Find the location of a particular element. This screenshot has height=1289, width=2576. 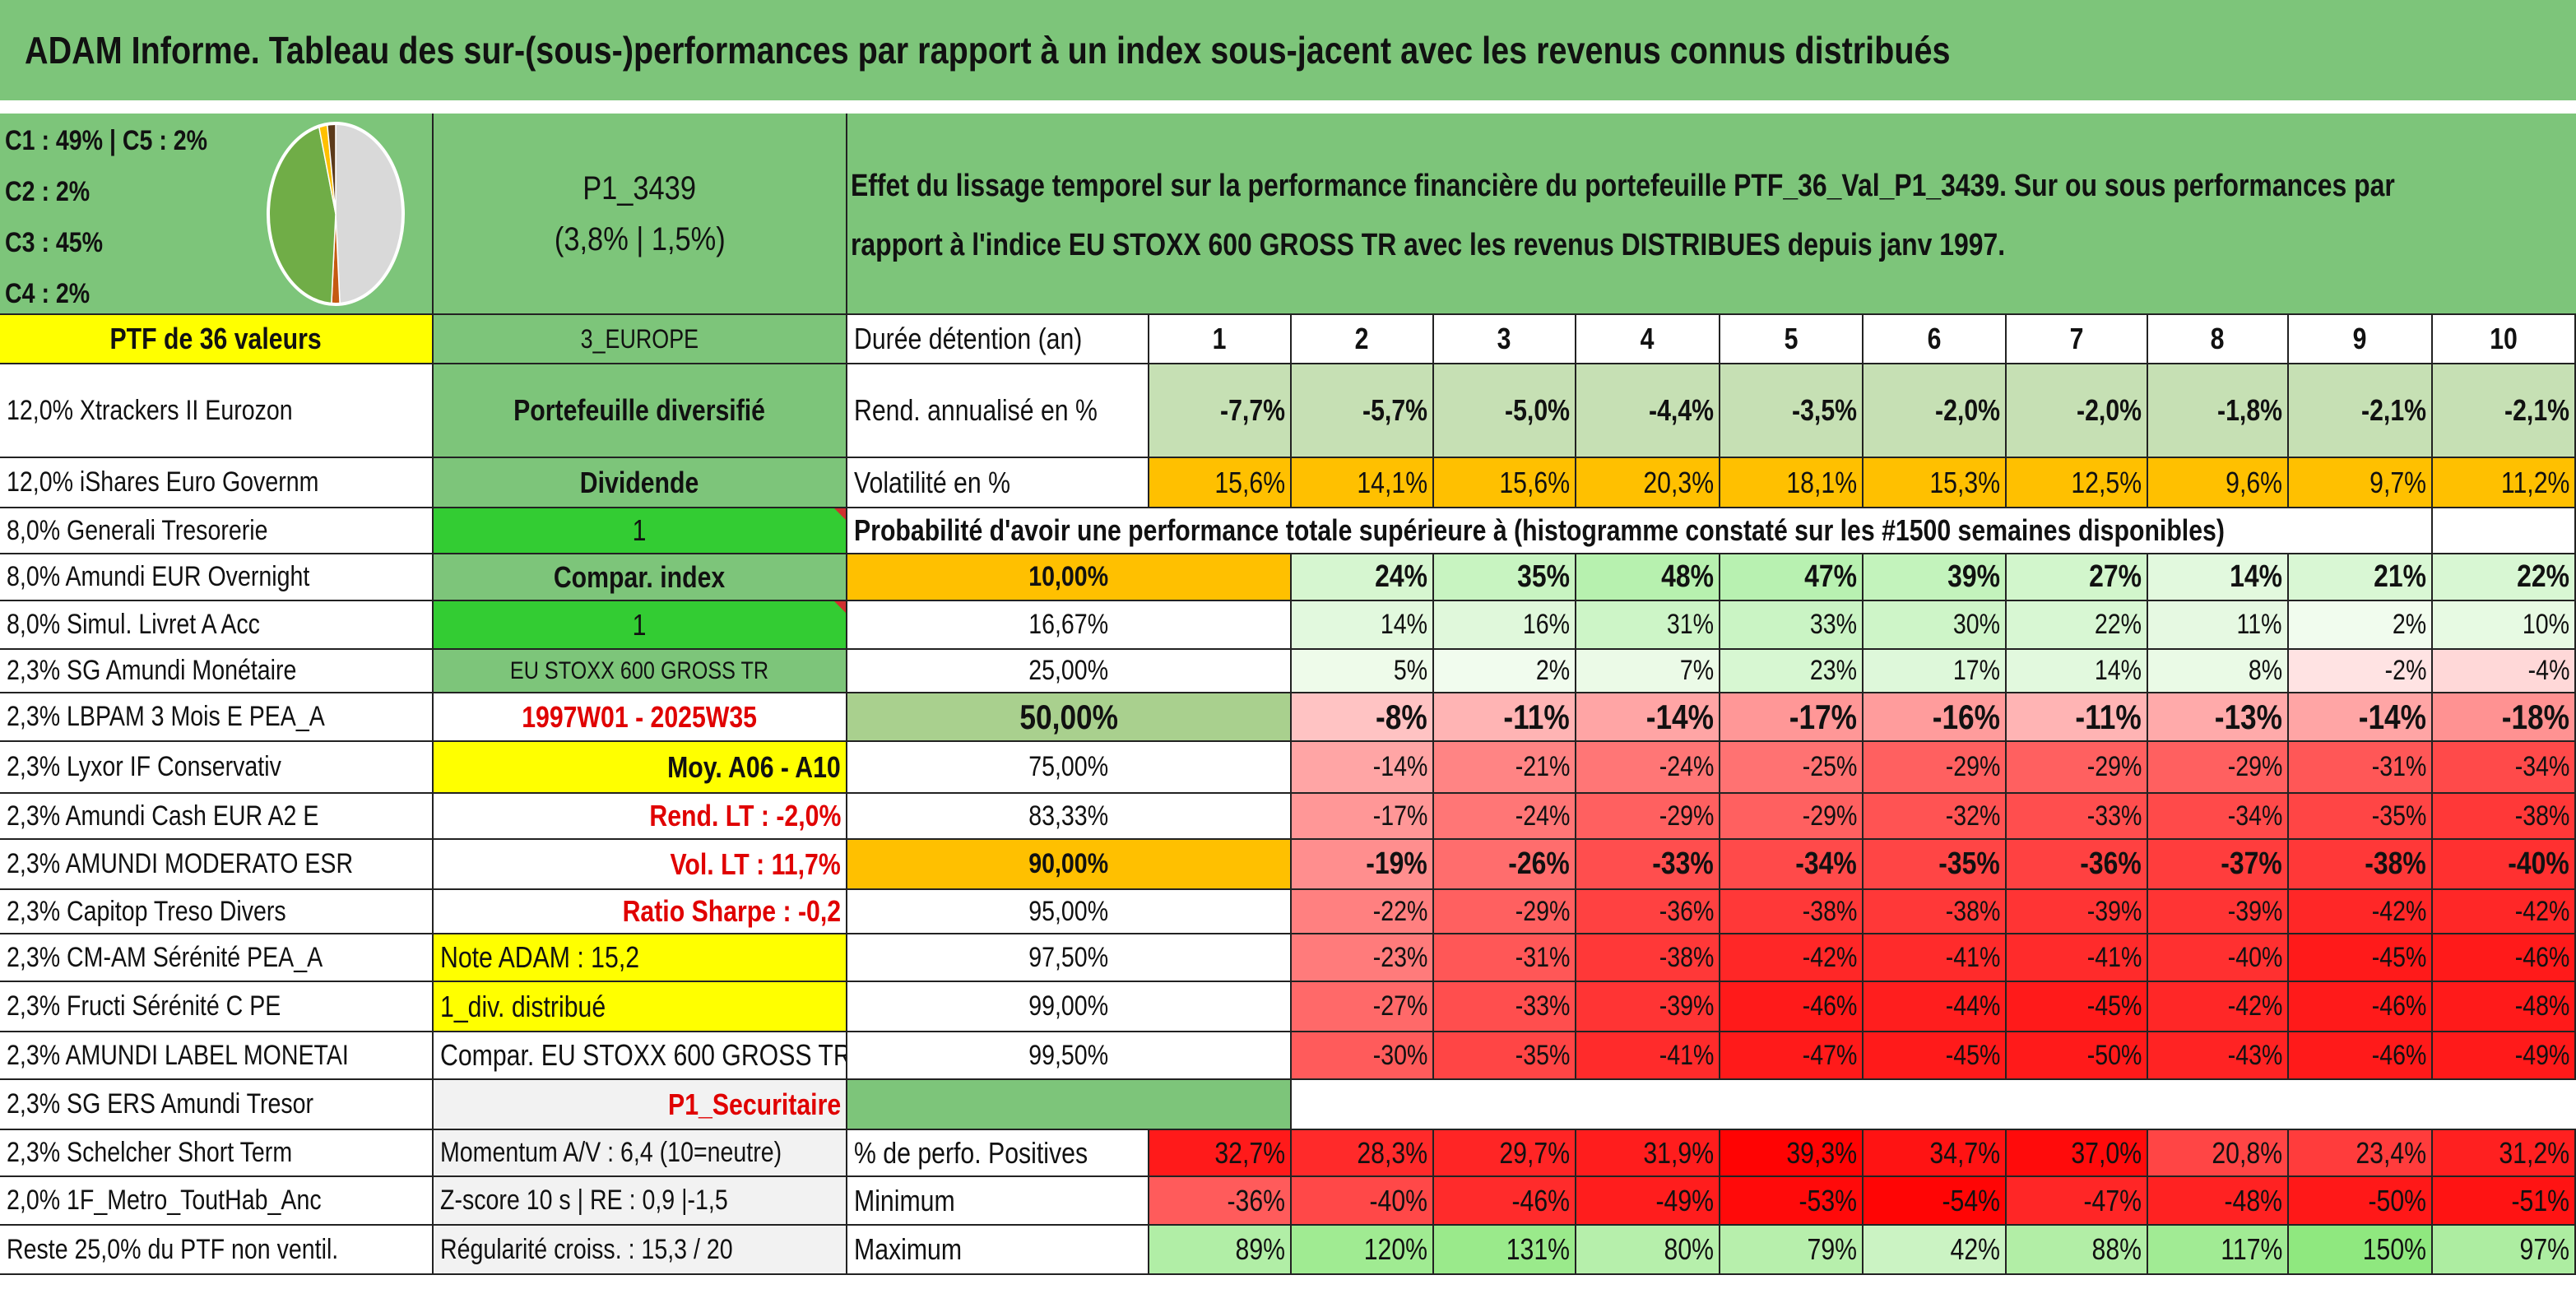

quantile-value-text: 8% is located at coordinates (2265, 670).